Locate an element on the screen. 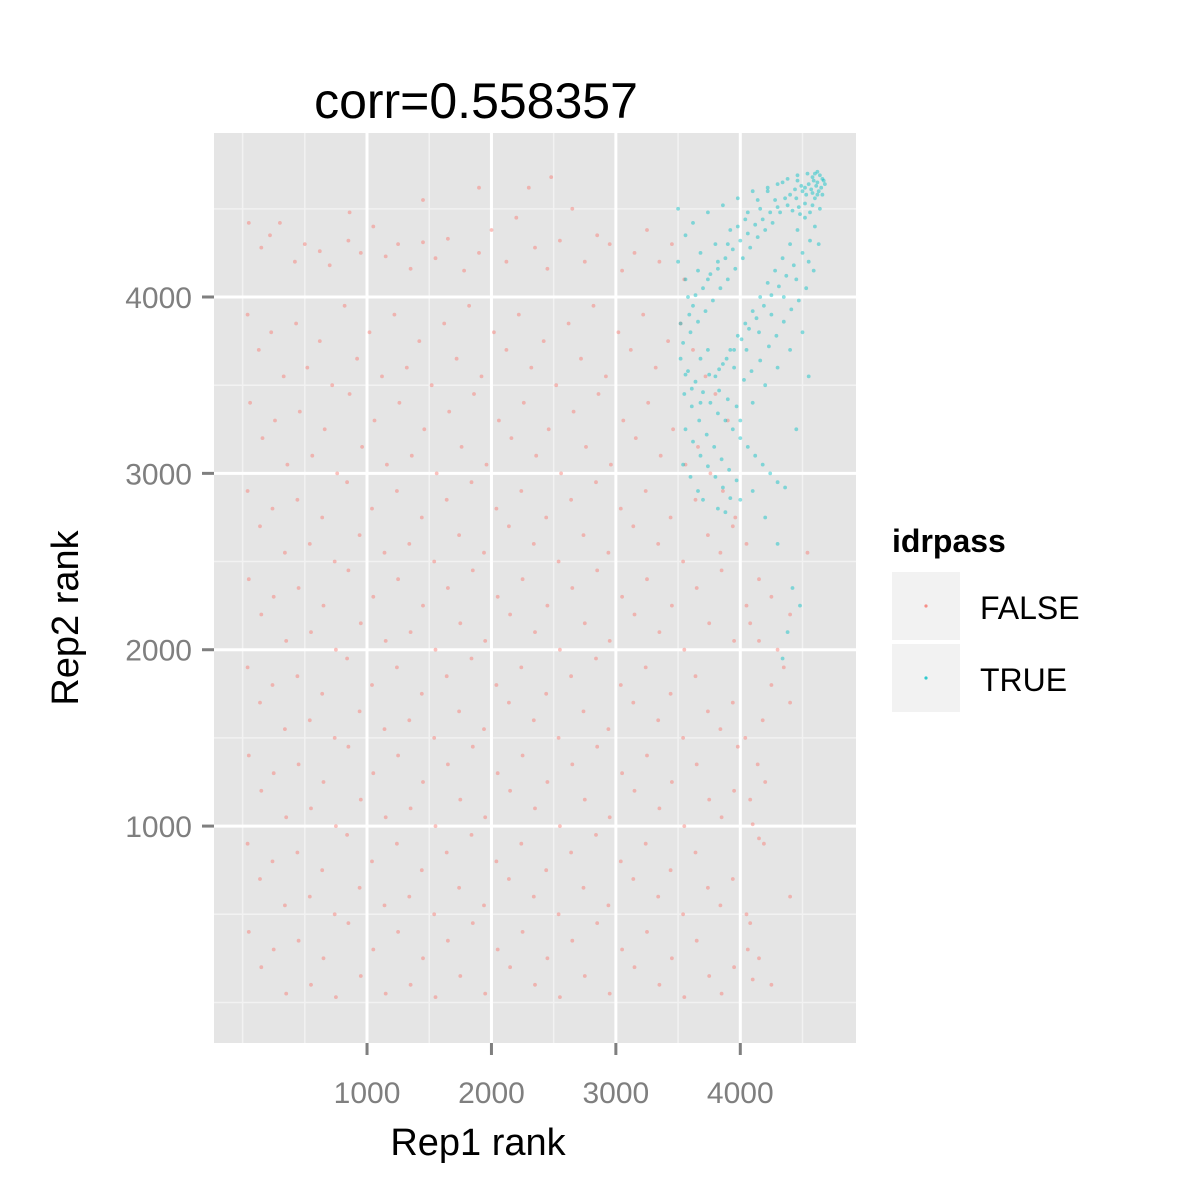 This screenshot has height=1200, width=1200. x-axis: 1000 2000 3000 4000 is located at coordinates (554, 1076).